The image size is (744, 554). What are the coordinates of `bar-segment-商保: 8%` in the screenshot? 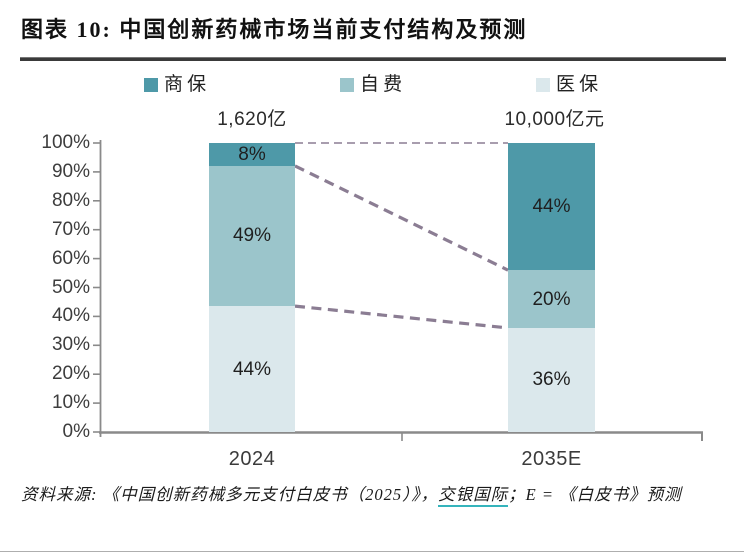 It's located at (252, 154).